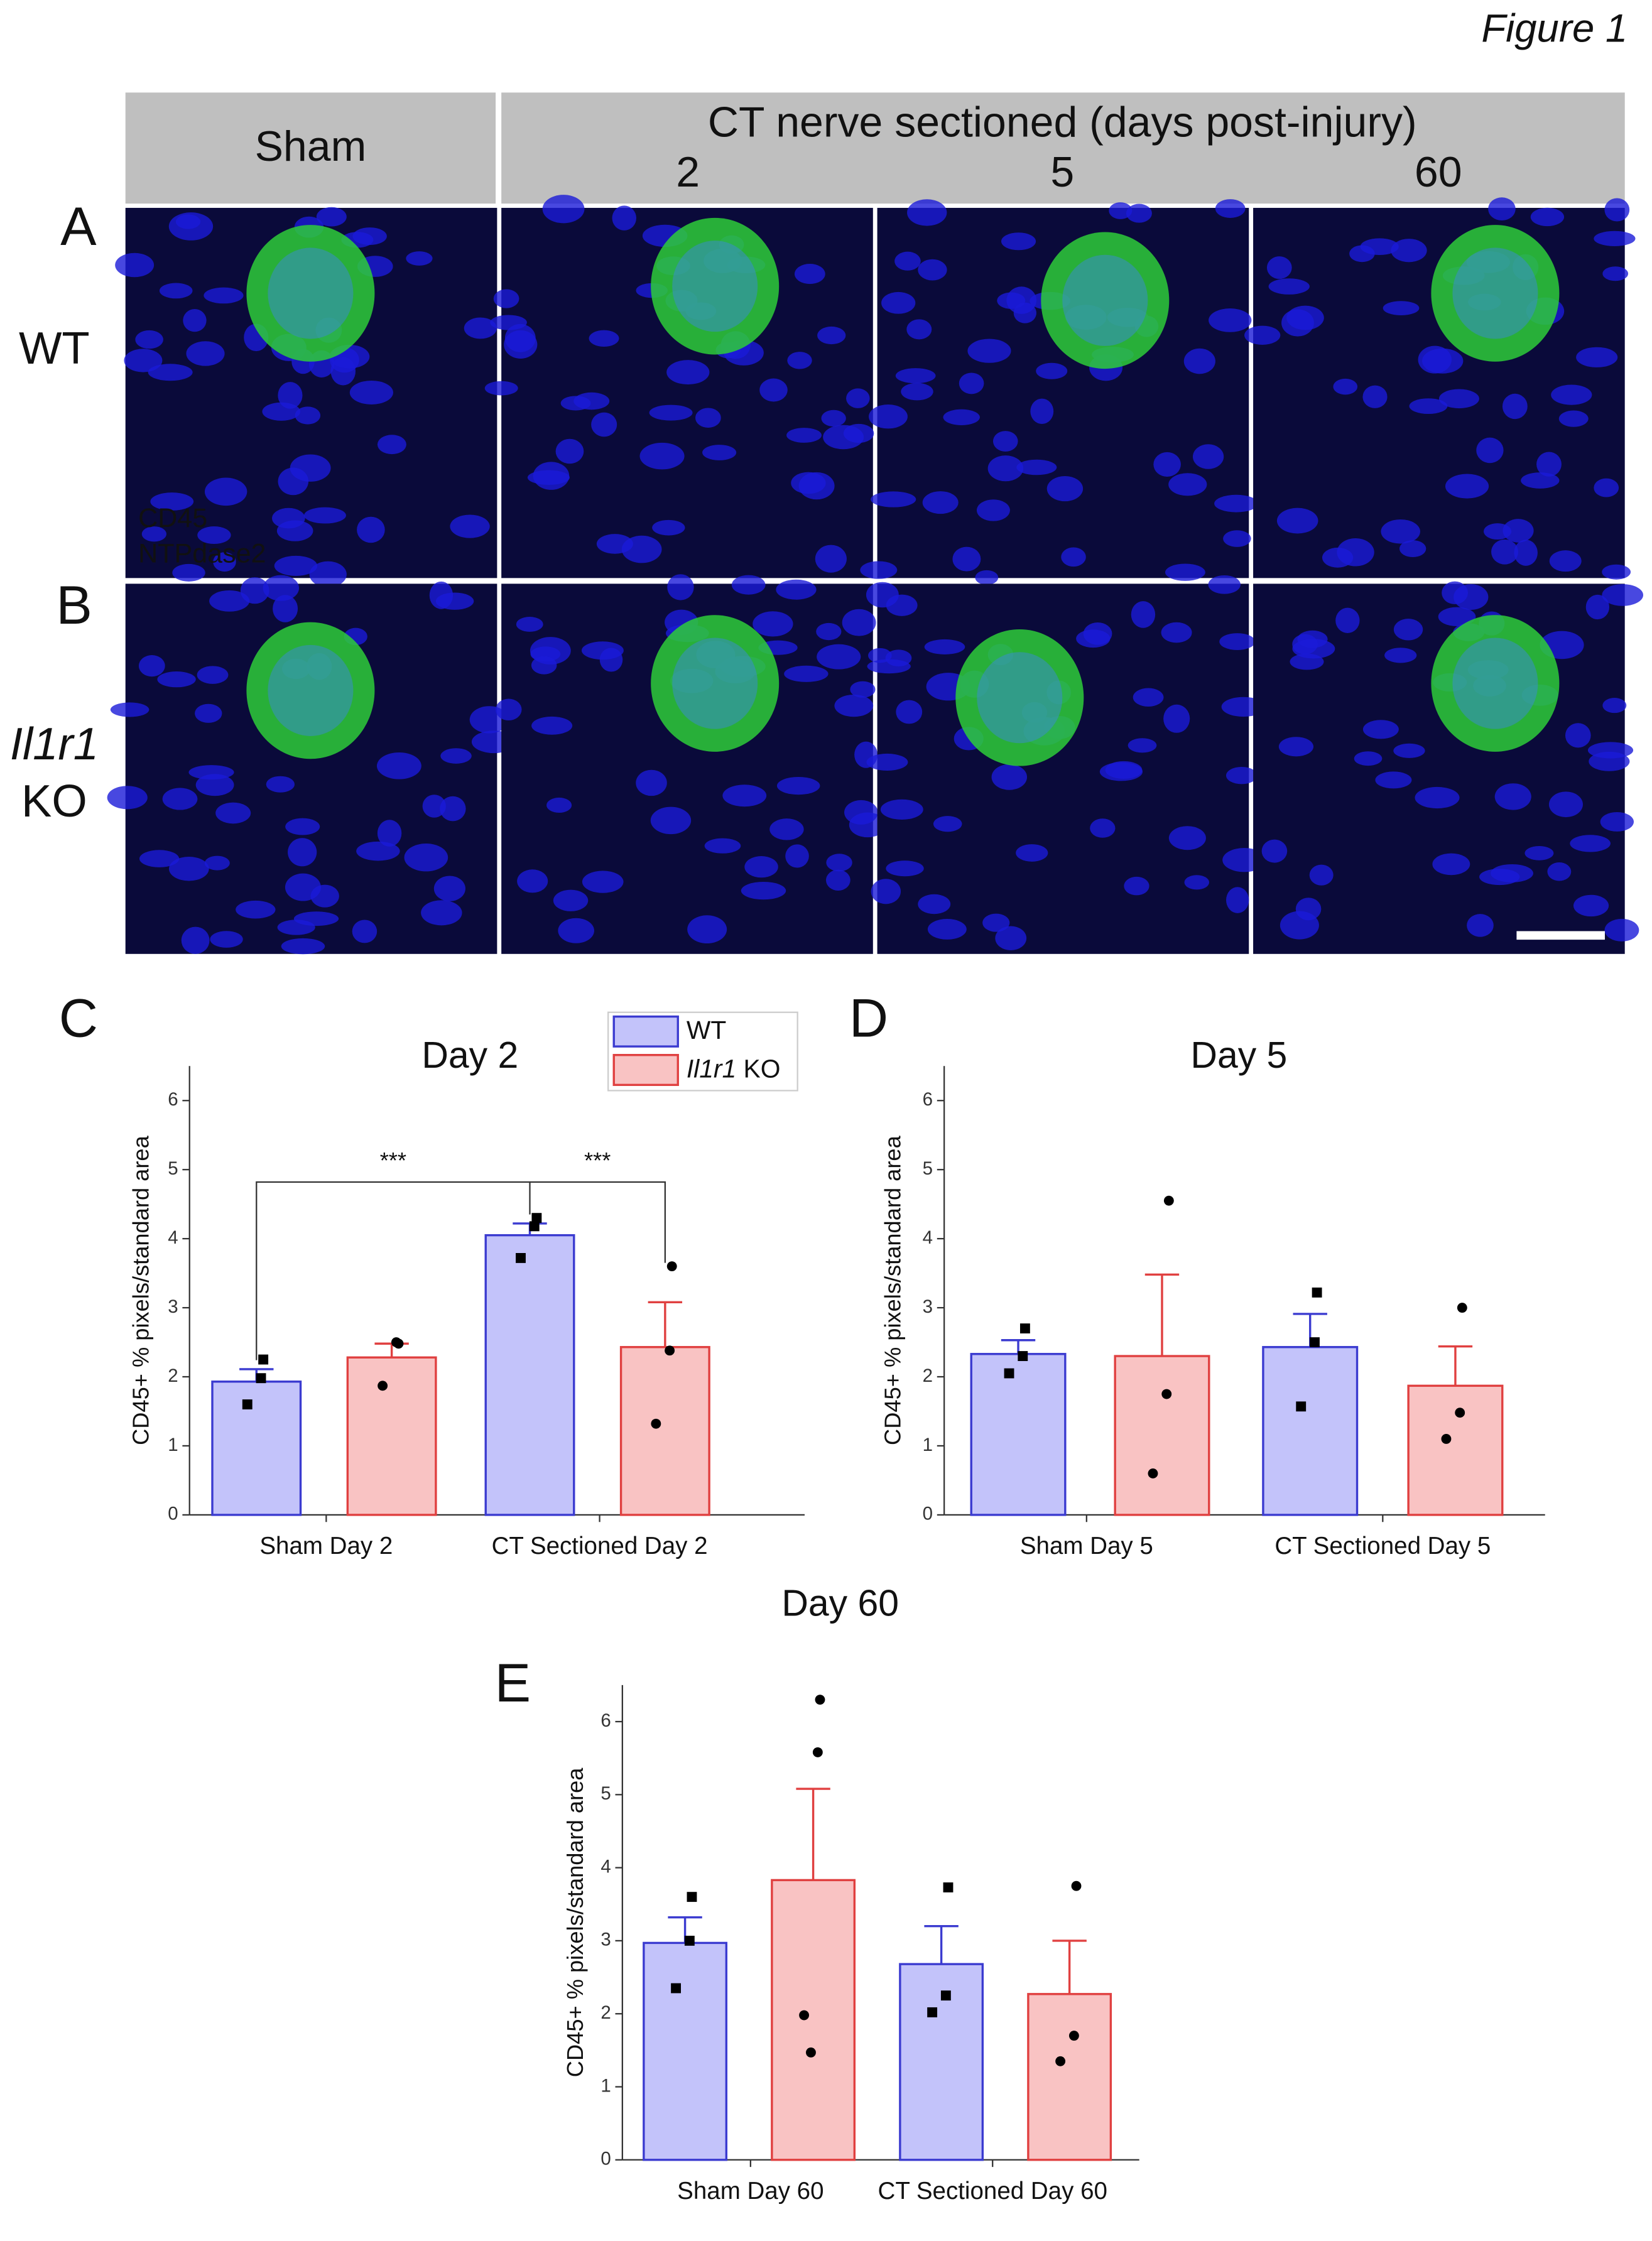 This screenshot has width=1652, height=2241. What do you see at coordinates (928, 1168) in the screenshot?
I see `y-tick-label: 5` at bounding box center [928, 1168].